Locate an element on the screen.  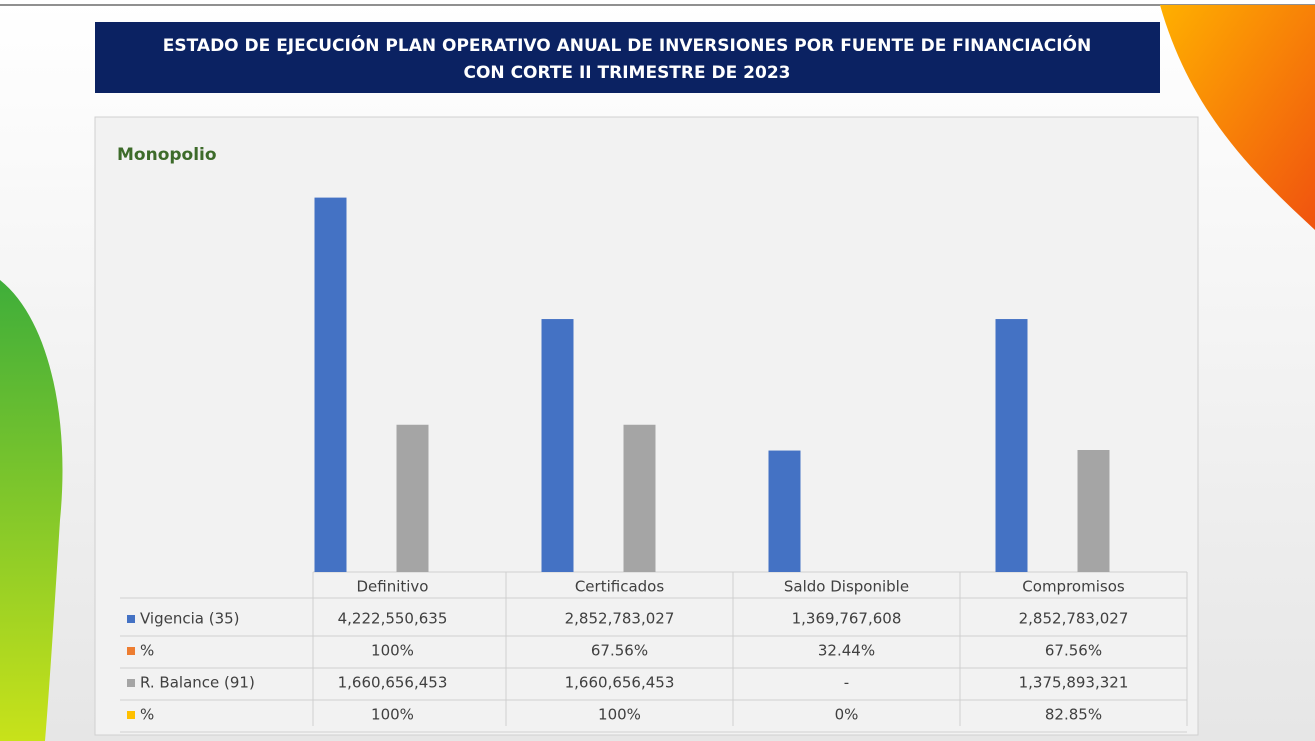
slide-title: CON CORTE II TRIMESTRE DE 2023 is located at coordinates (627, 73).